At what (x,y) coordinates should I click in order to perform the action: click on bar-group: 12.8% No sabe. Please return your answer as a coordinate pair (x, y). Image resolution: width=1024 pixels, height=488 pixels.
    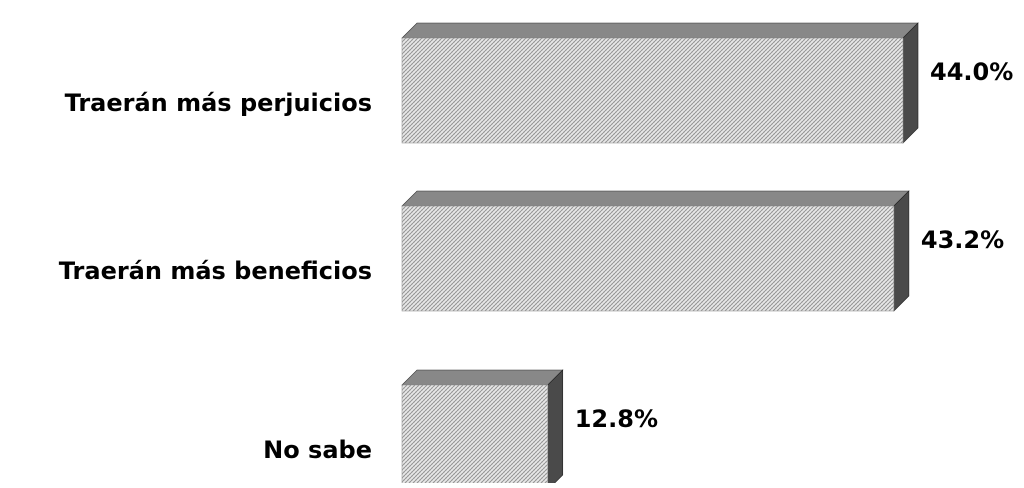
    Looking at the image, I should click on (460, 428).